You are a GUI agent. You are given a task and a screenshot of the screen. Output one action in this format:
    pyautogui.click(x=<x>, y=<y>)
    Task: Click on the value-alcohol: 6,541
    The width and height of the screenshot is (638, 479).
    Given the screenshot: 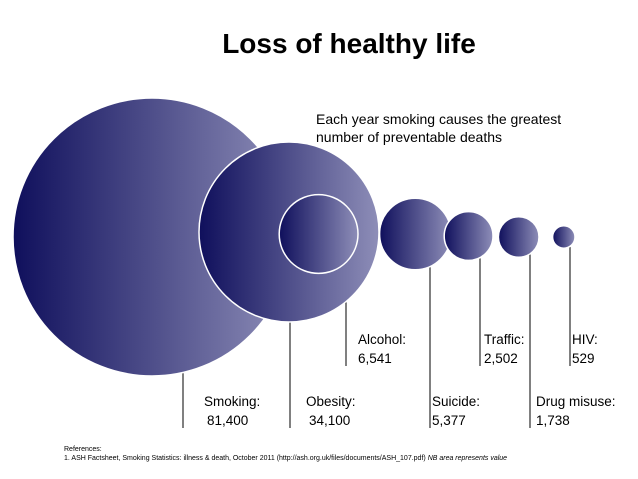 What is the action you would take?
    pyautogui.click(x=375, y=358)
    